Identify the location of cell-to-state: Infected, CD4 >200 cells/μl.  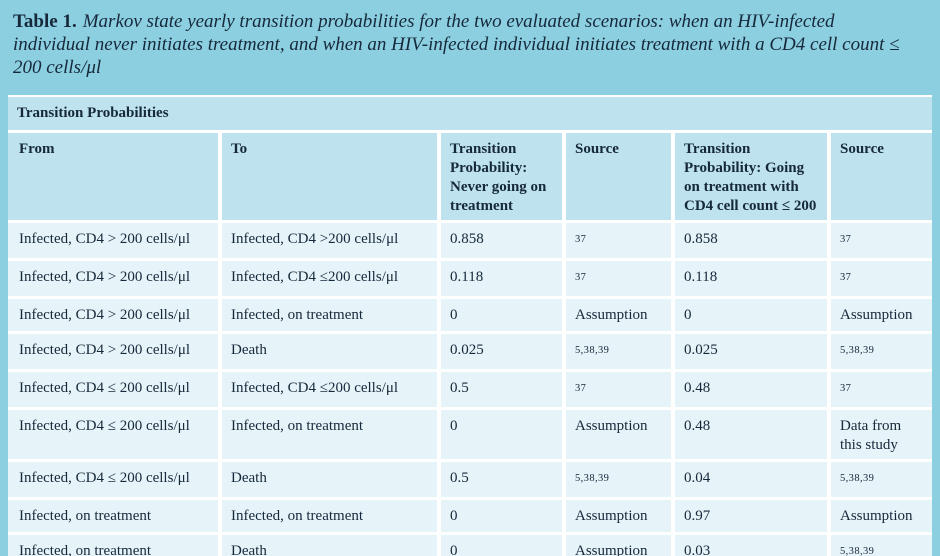
(329, 240).